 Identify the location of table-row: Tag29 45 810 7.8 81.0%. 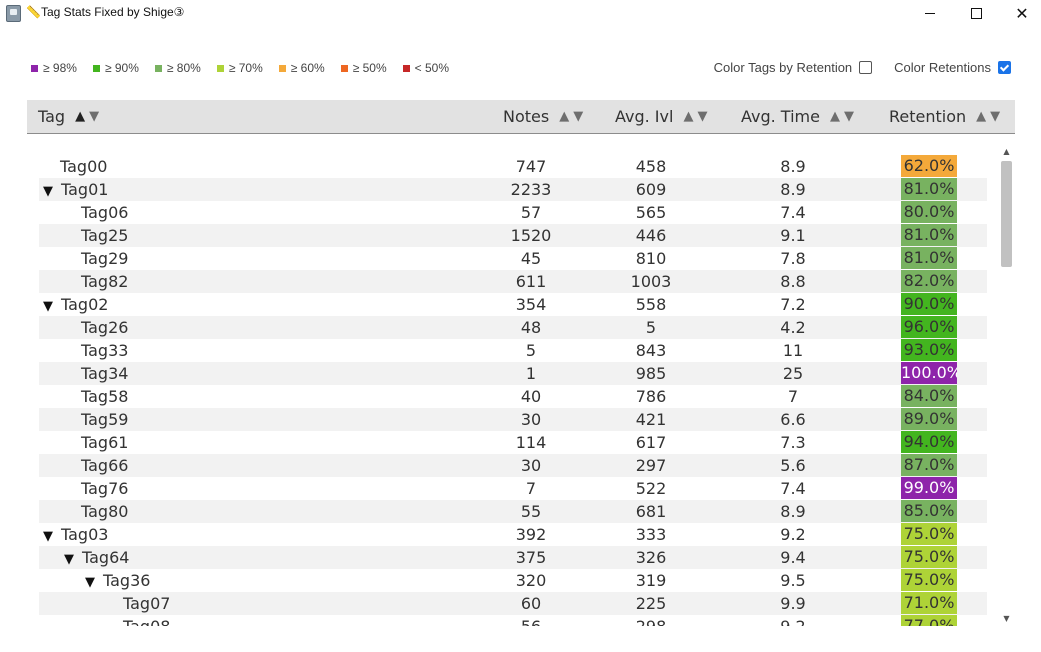
(513, 258).